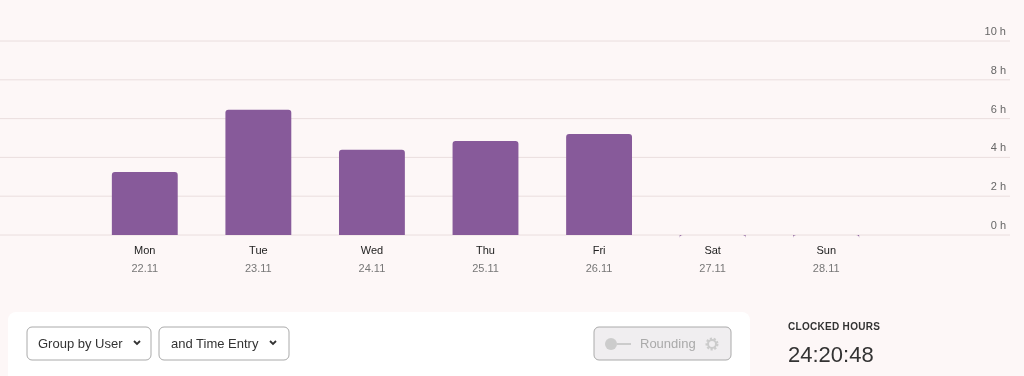 Image resolution: width=1024 pixels, height=376 pixels. I want to click on text: CLOCKED HOURS, so click(834, 326).